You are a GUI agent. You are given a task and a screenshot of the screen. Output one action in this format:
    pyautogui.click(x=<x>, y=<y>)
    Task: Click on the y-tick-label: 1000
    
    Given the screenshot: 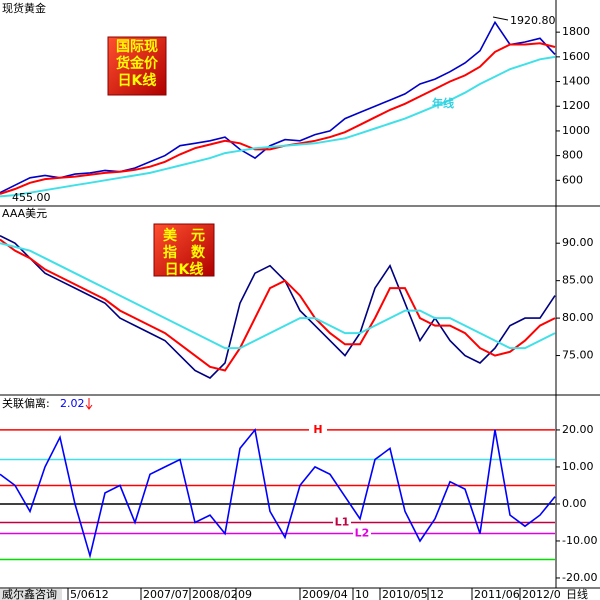 What is the action you would take?
    pyautogui.click(x=576, y=130)
    